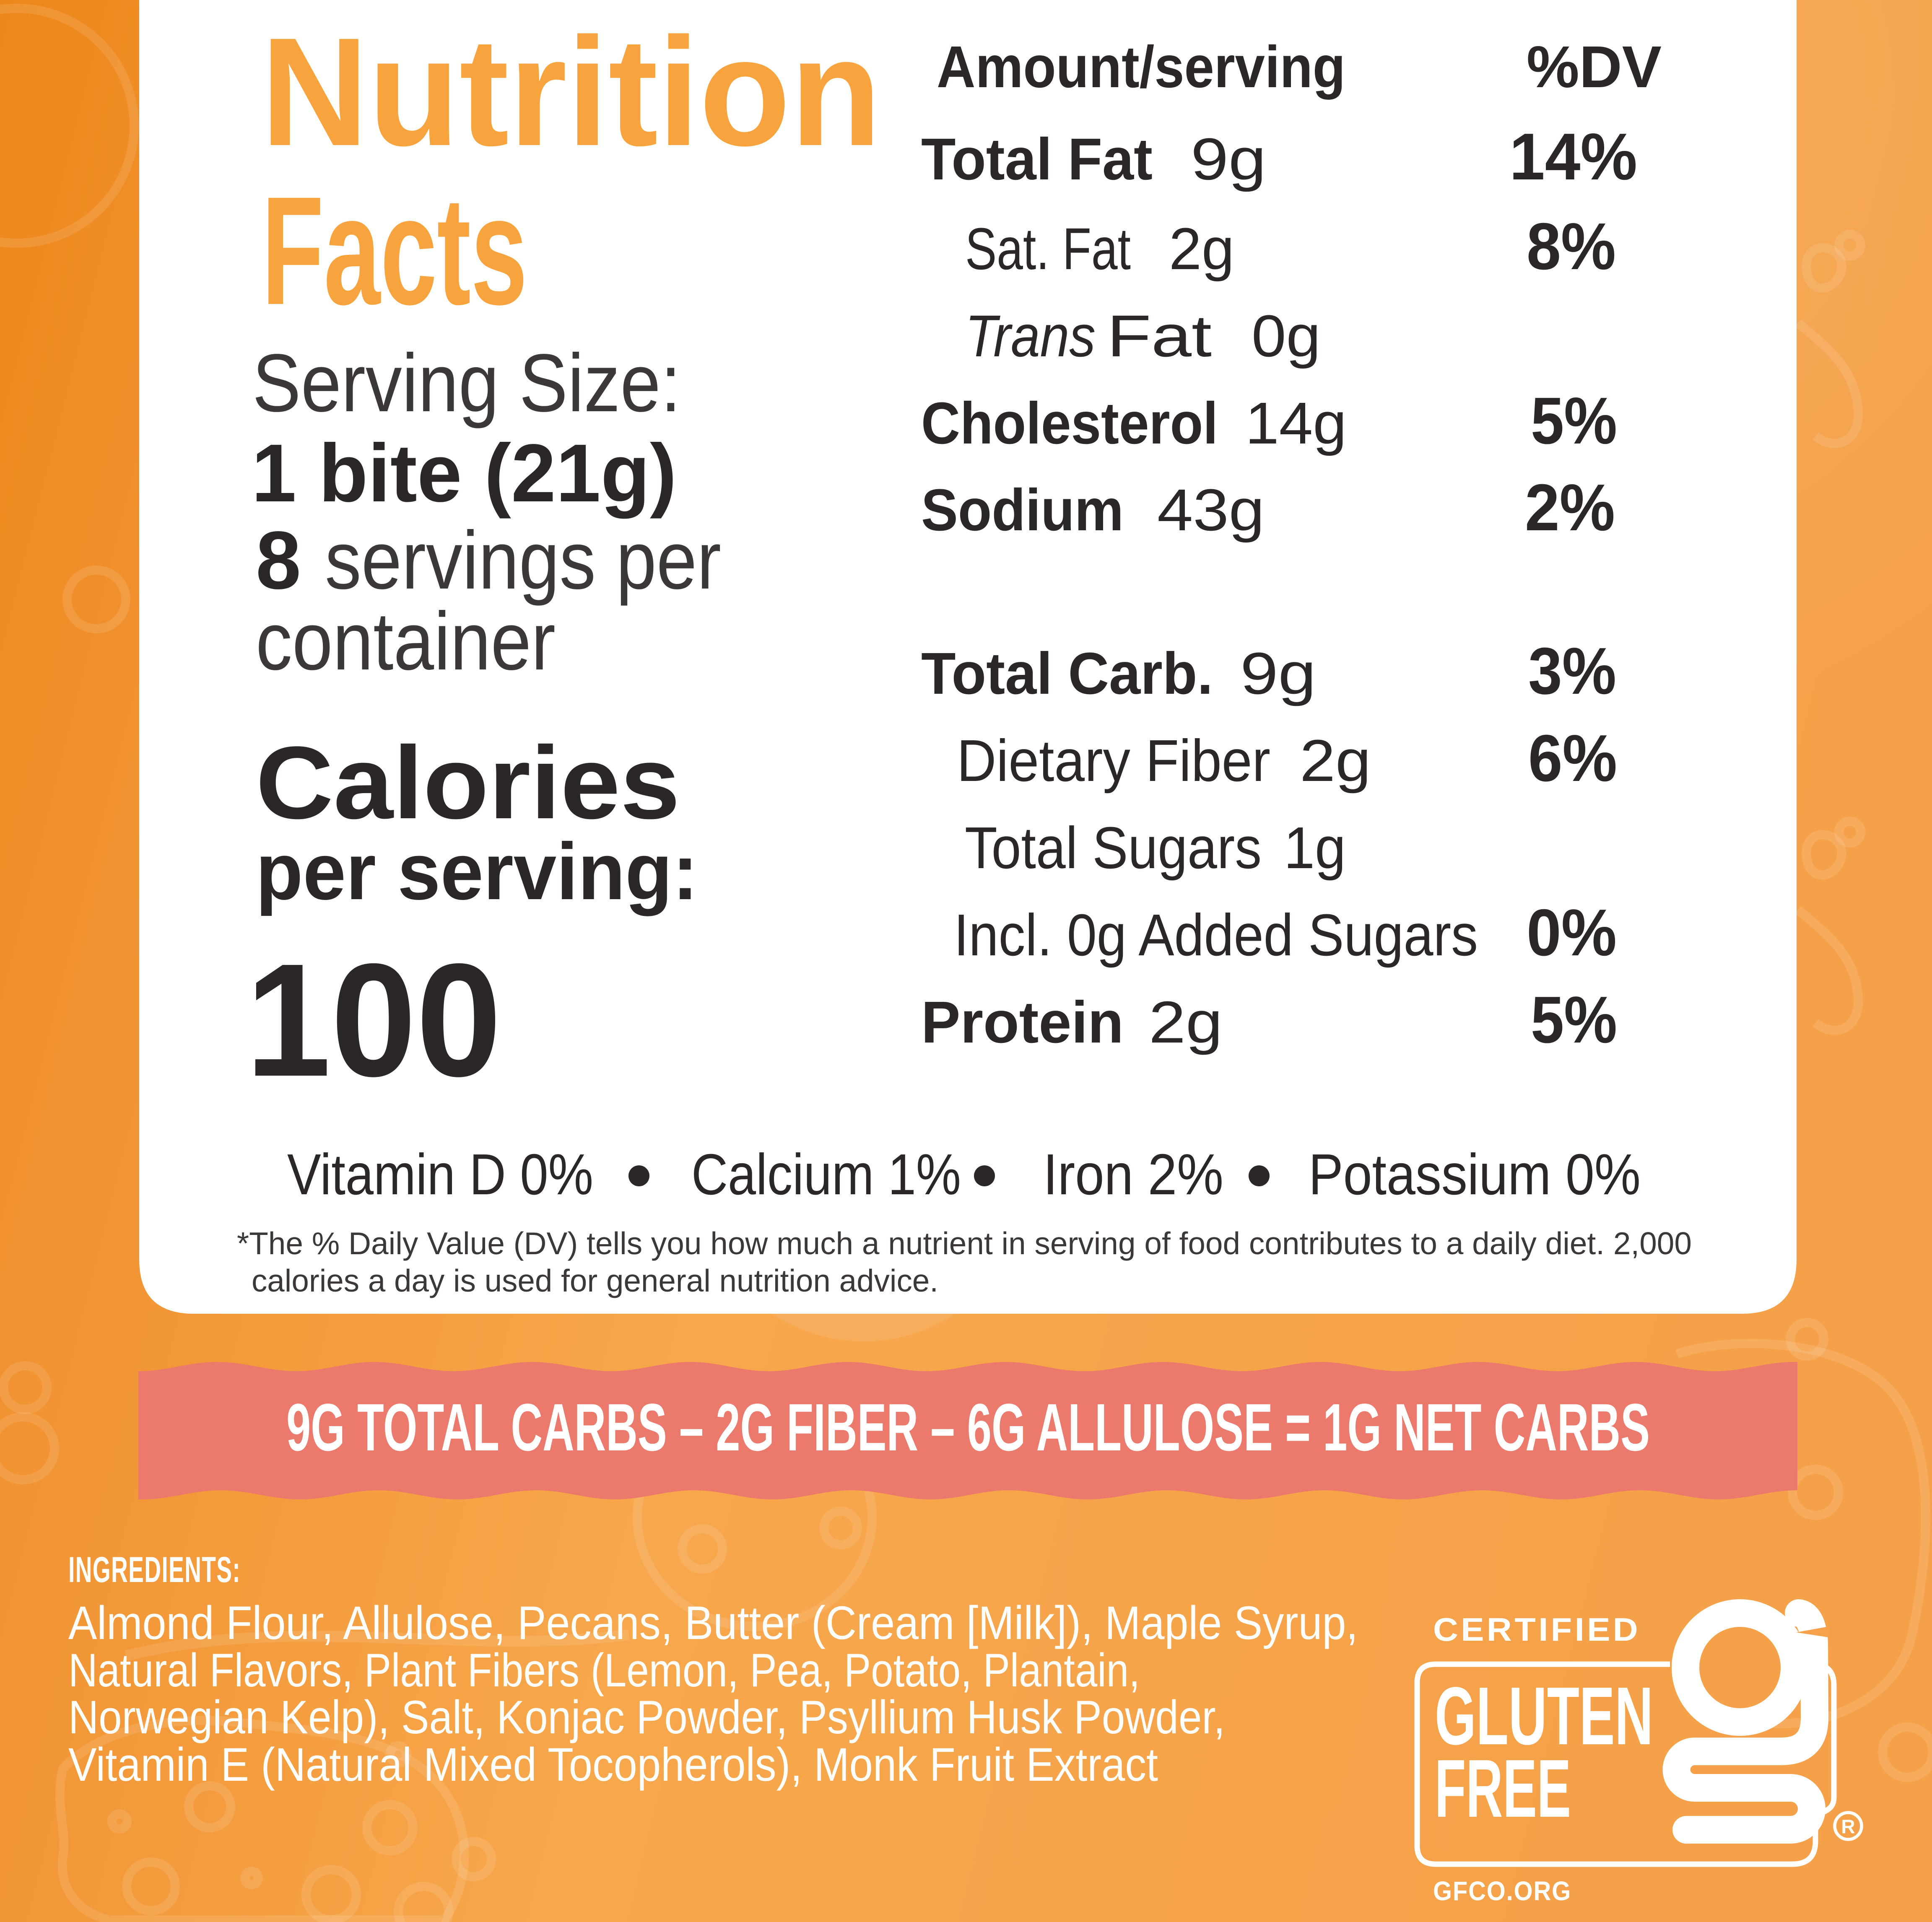  I want to click on svg-text: 0g, so click(1286, 336).